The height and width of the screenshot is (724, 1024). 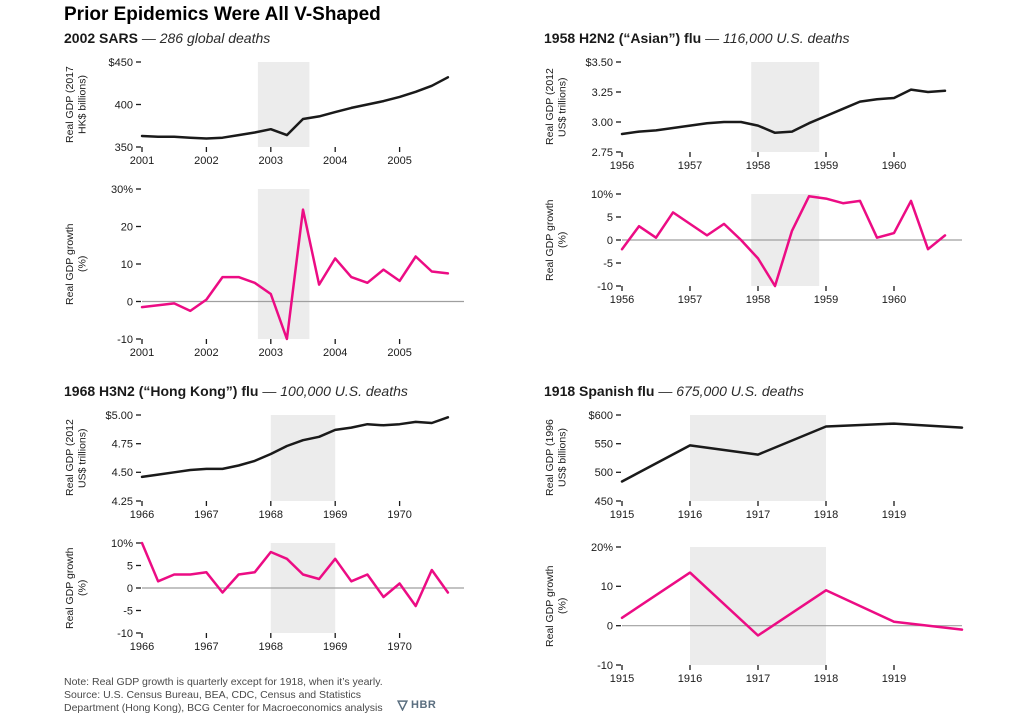 What do you see at coordinates (122, 445) in the screenshot?
I see `svg-text: 4.75` at bounding box center [122, 445].